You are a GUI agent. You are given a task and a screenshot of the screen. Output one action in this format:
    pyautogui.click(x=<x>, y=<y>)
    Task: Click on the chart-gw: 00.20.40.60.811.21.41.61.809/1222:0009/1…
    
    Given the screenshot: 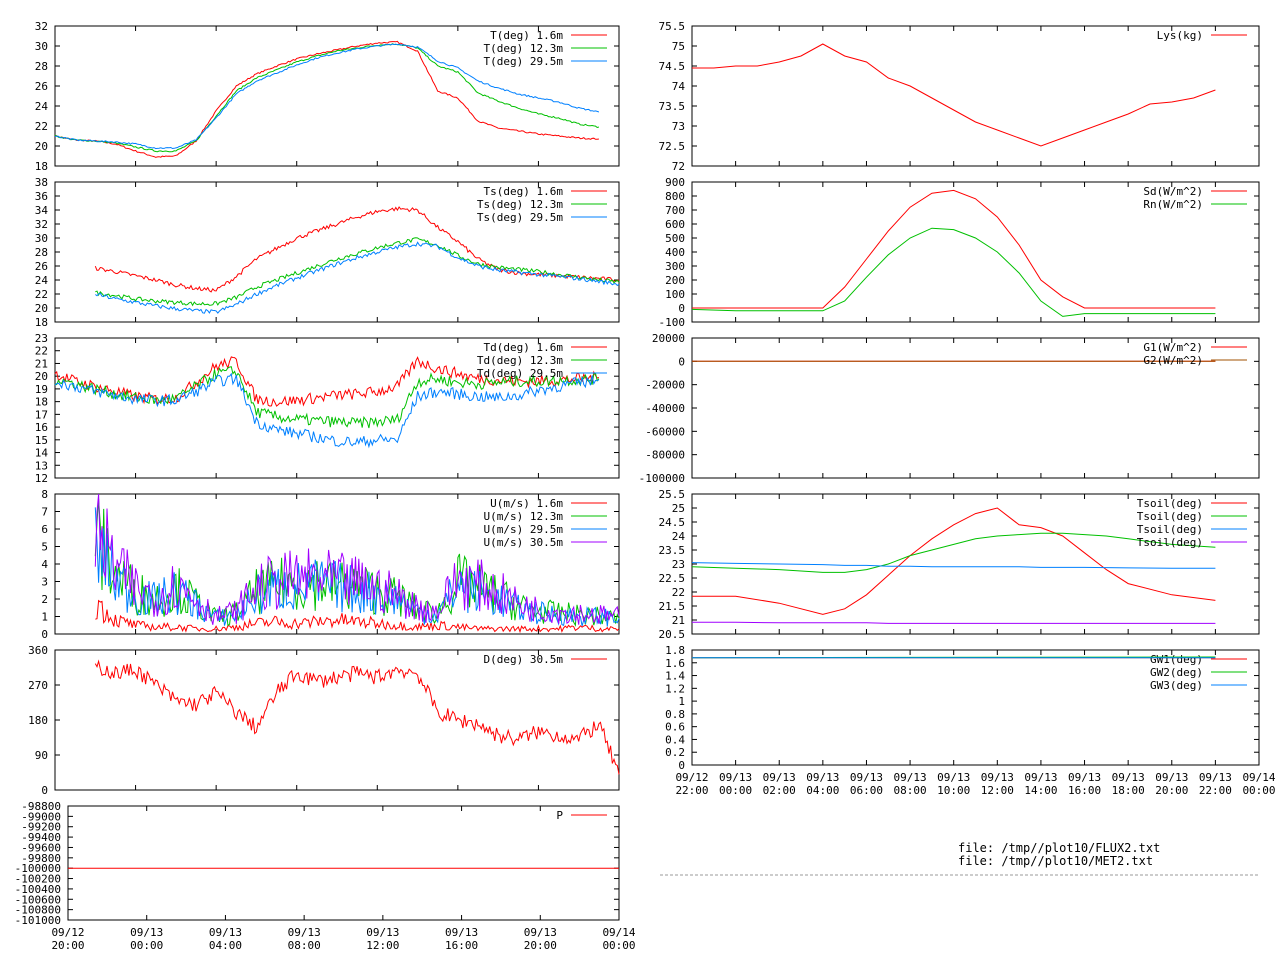 What is the action you would take?
    pyautogui.click(x=970, y=720)
    